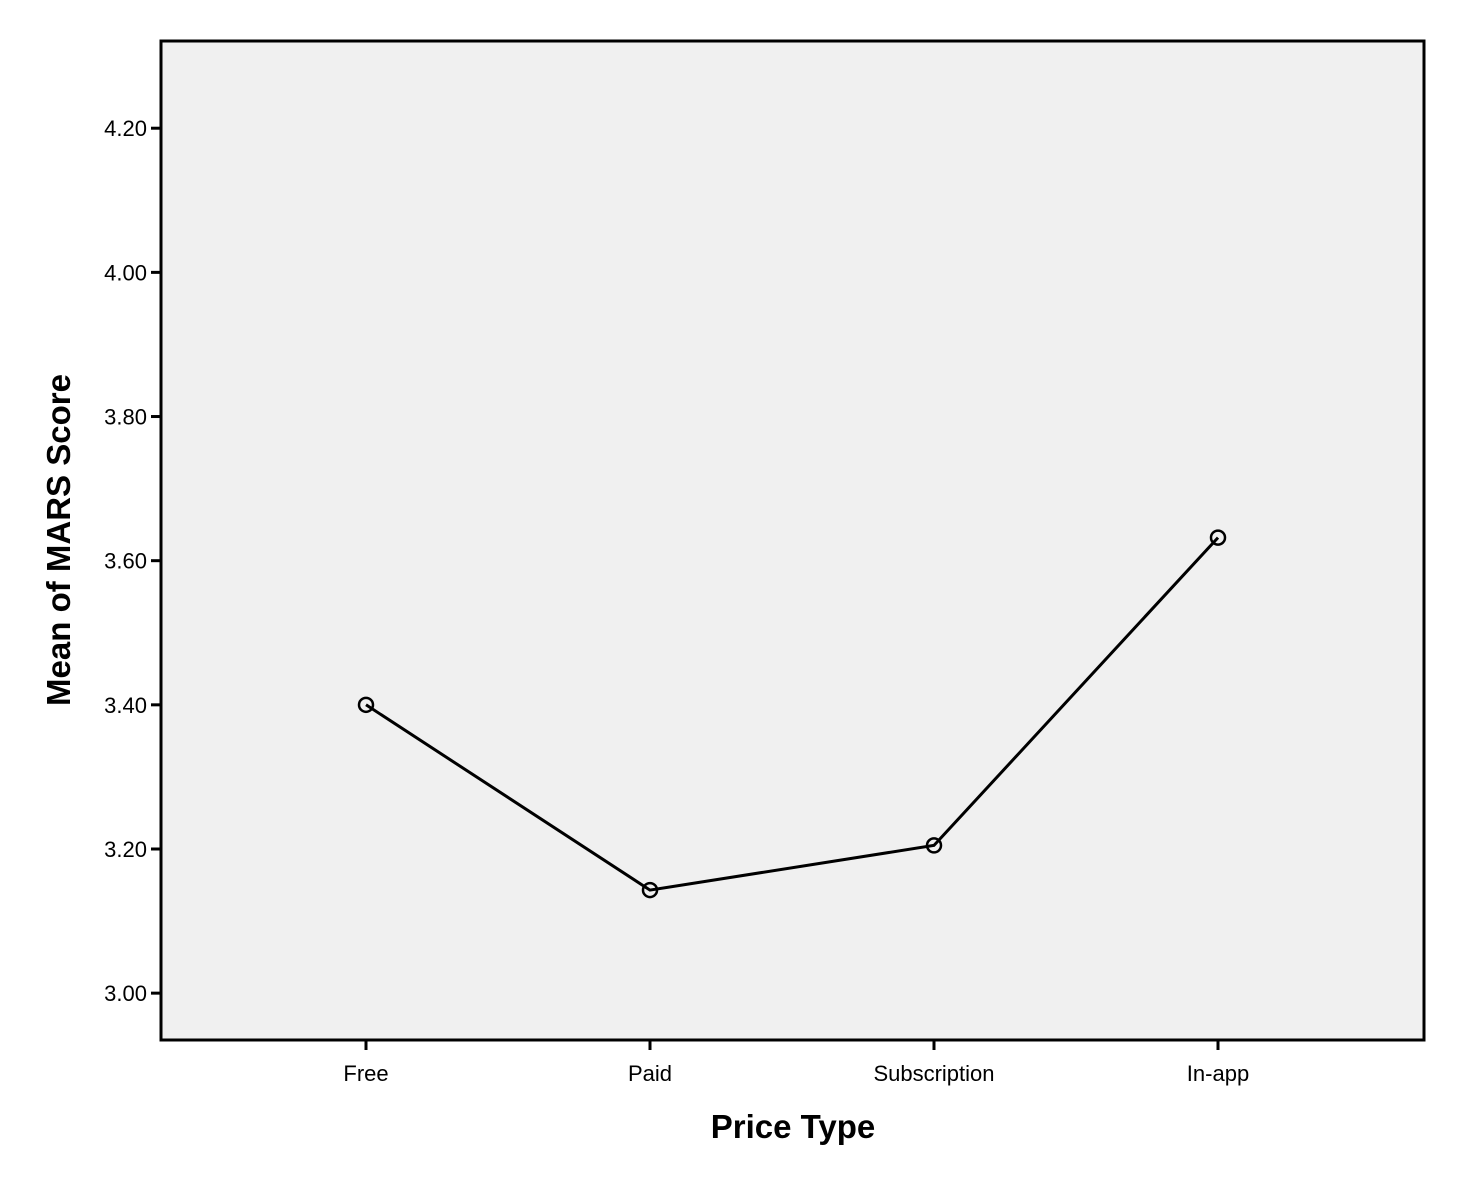 The width and height of the screenshot is (1482, 1178). Describe the element at coordinates (366, 705) in the screenshot. I see `data-point-free` at that location.